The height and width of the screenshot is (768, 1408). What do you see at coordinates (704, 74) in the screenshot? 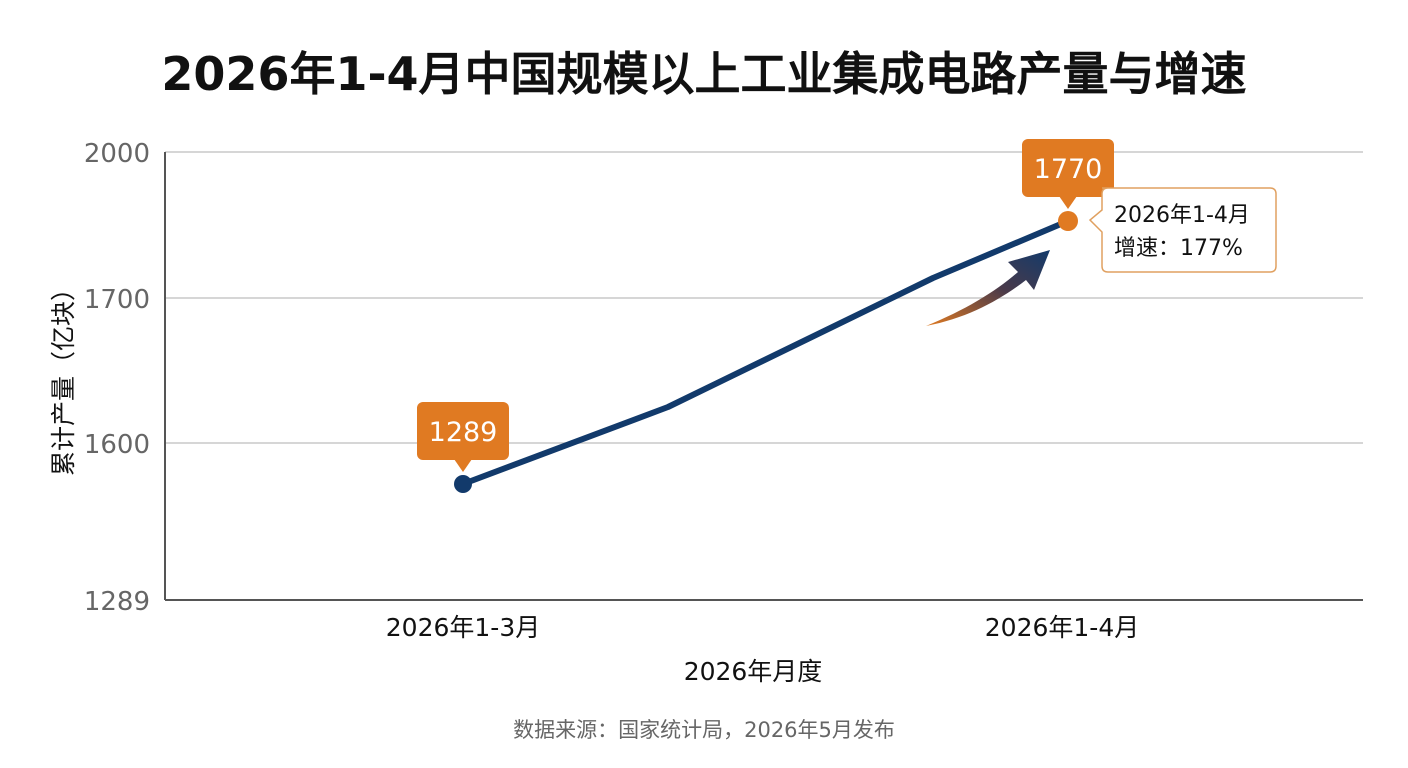
I see `chart-title: 2026年1-4月中国规模以上工业集成电路产量与增速` at bounding box center [704, 74].